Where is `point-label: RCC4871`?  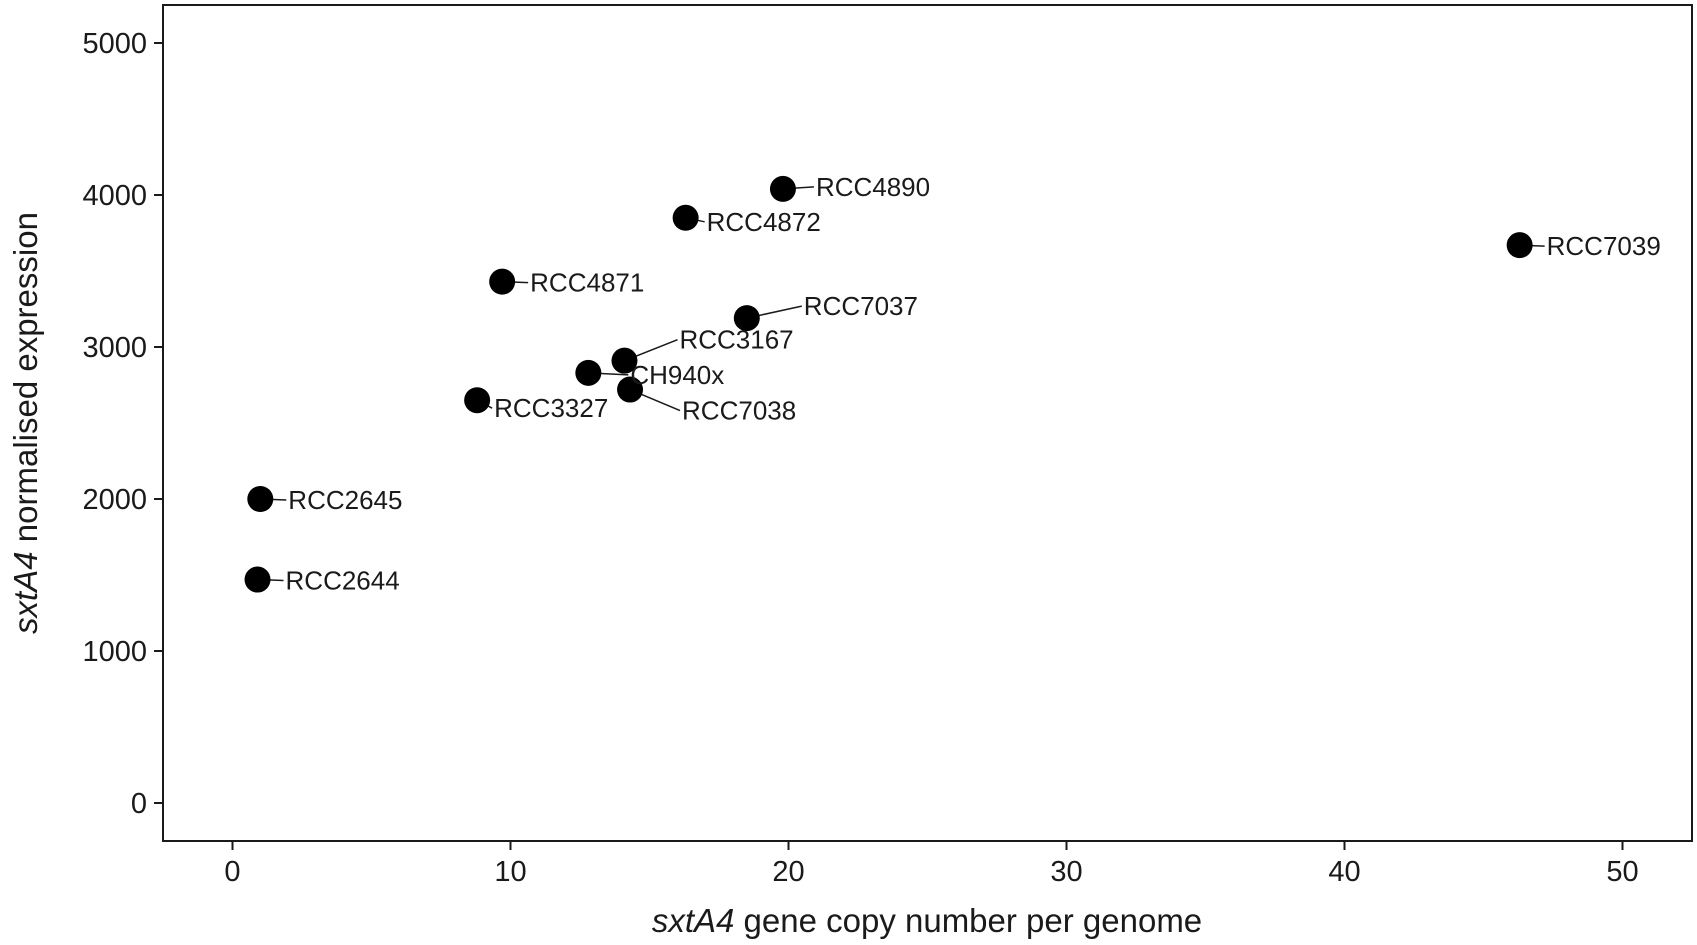
point-label: RCC4871 is located at coordinates (587, 283).